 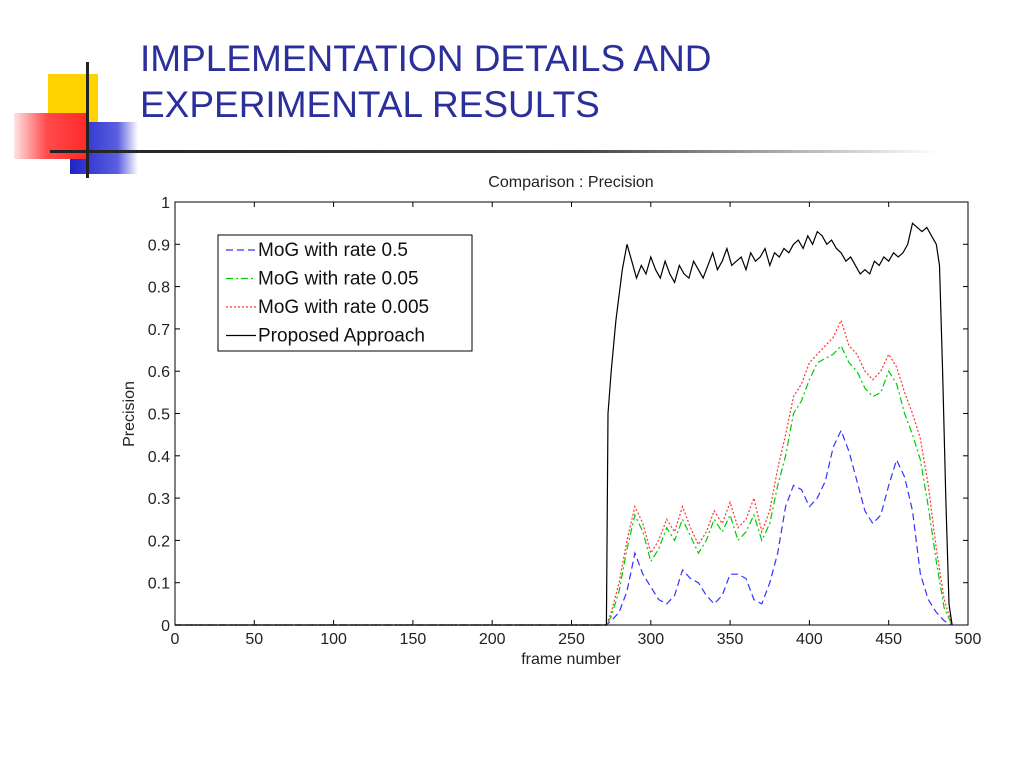 I want to click on chart-title: Comparison : Precision, so click(x=570, y=182).